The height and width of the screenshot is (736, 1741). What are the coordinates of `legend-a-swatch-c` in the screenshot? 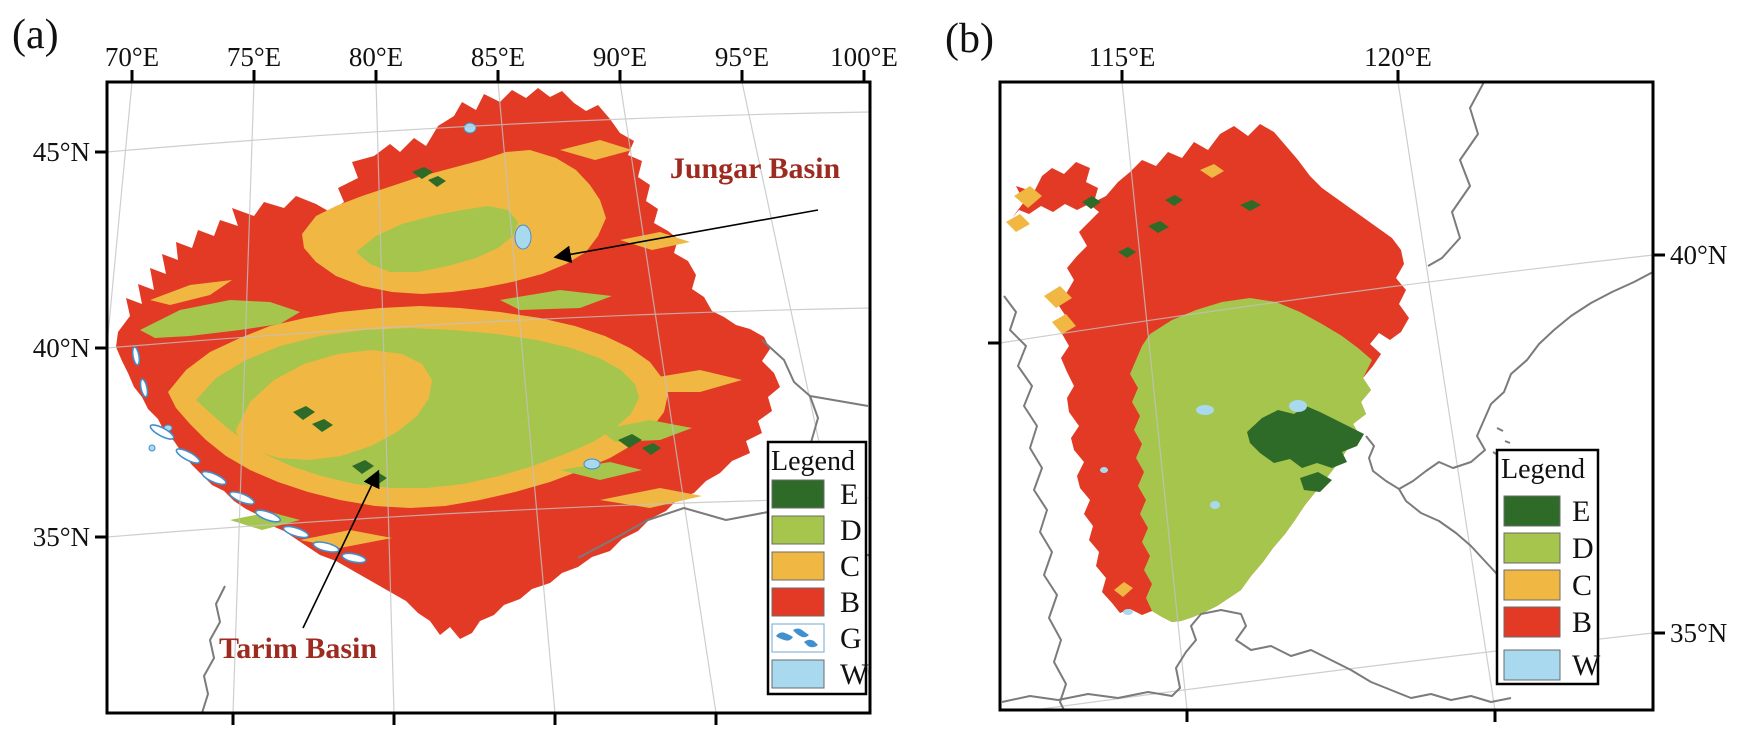 It's located at (798, 566).